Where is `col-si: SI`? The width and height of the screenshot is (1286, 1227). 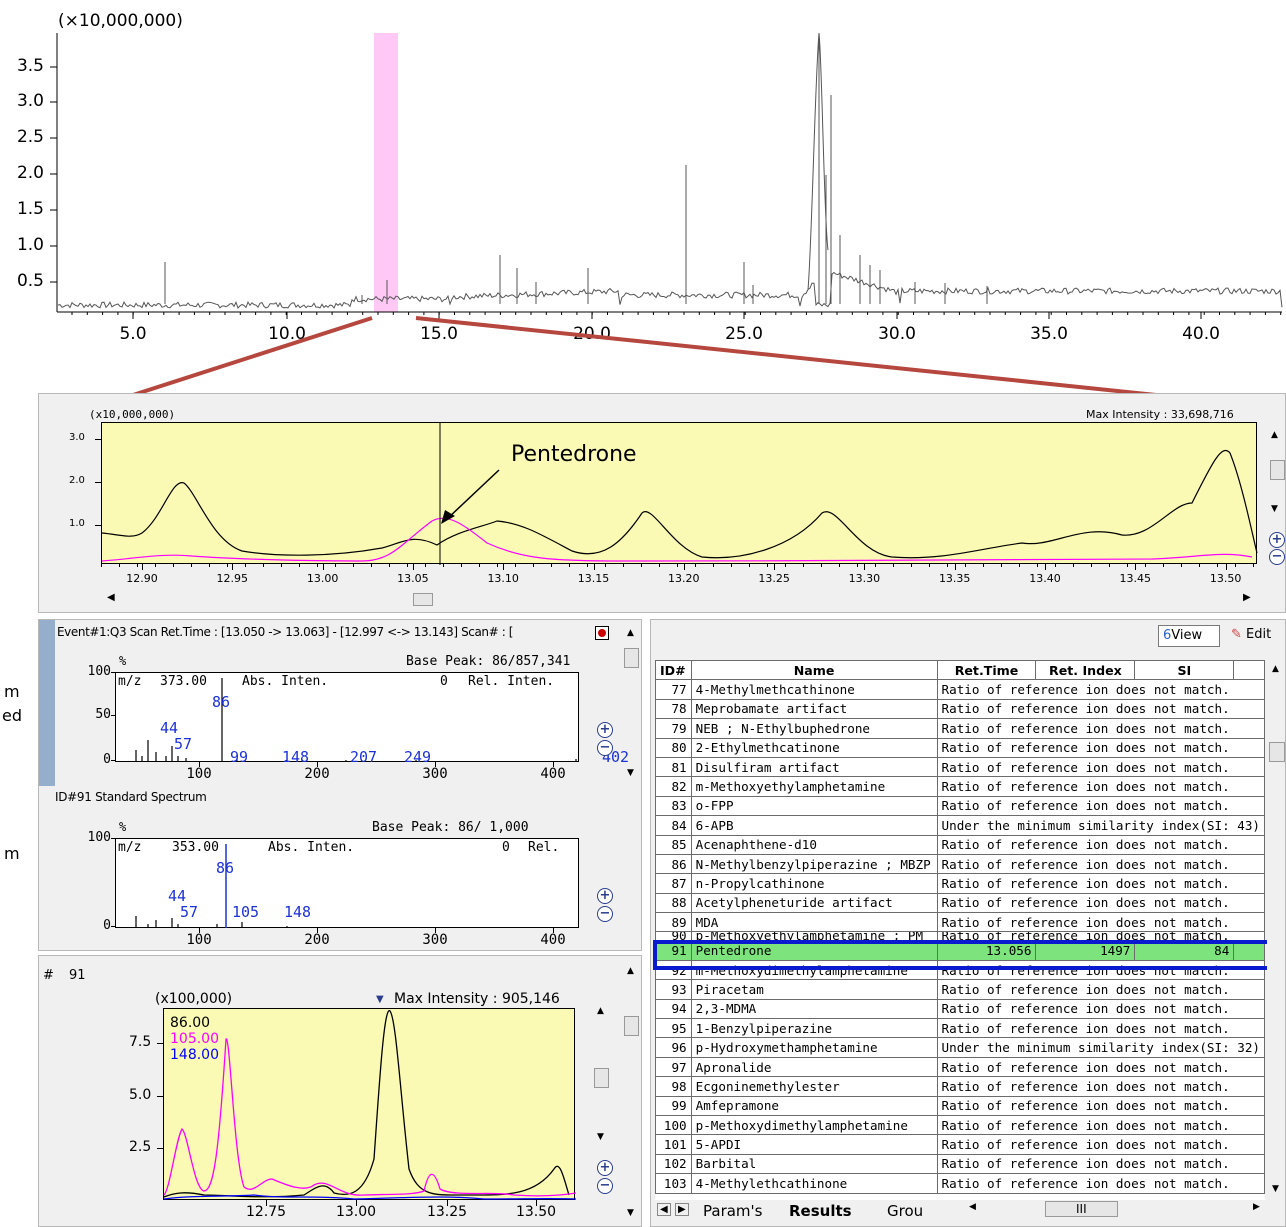
col-si: SI is located at coordinates (1184, 670).